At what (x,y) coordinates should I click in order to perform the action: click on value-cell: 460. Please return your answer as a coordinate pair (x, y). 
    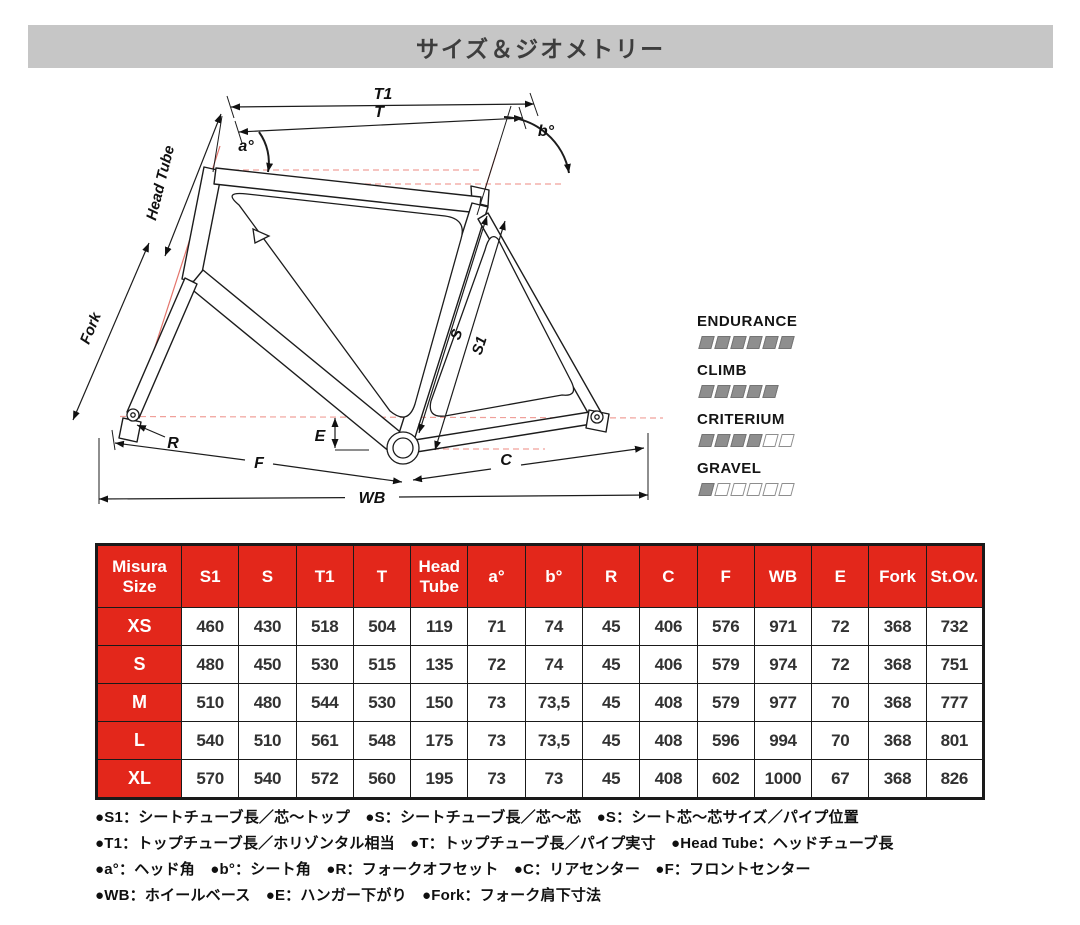
    Looking at the image, I should click on (210, 626).